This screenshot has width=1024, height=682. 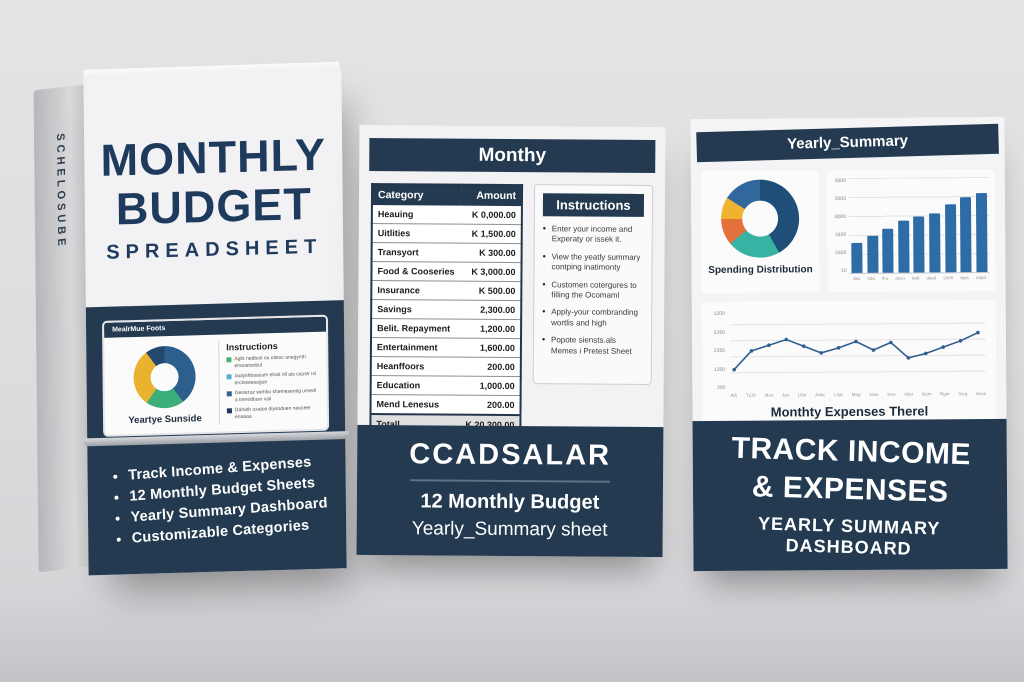 What do you see at coordinates (445, 385) in the screenshot?
I see `table-row: Education 1,000.00` at bounding box center [445, 385].